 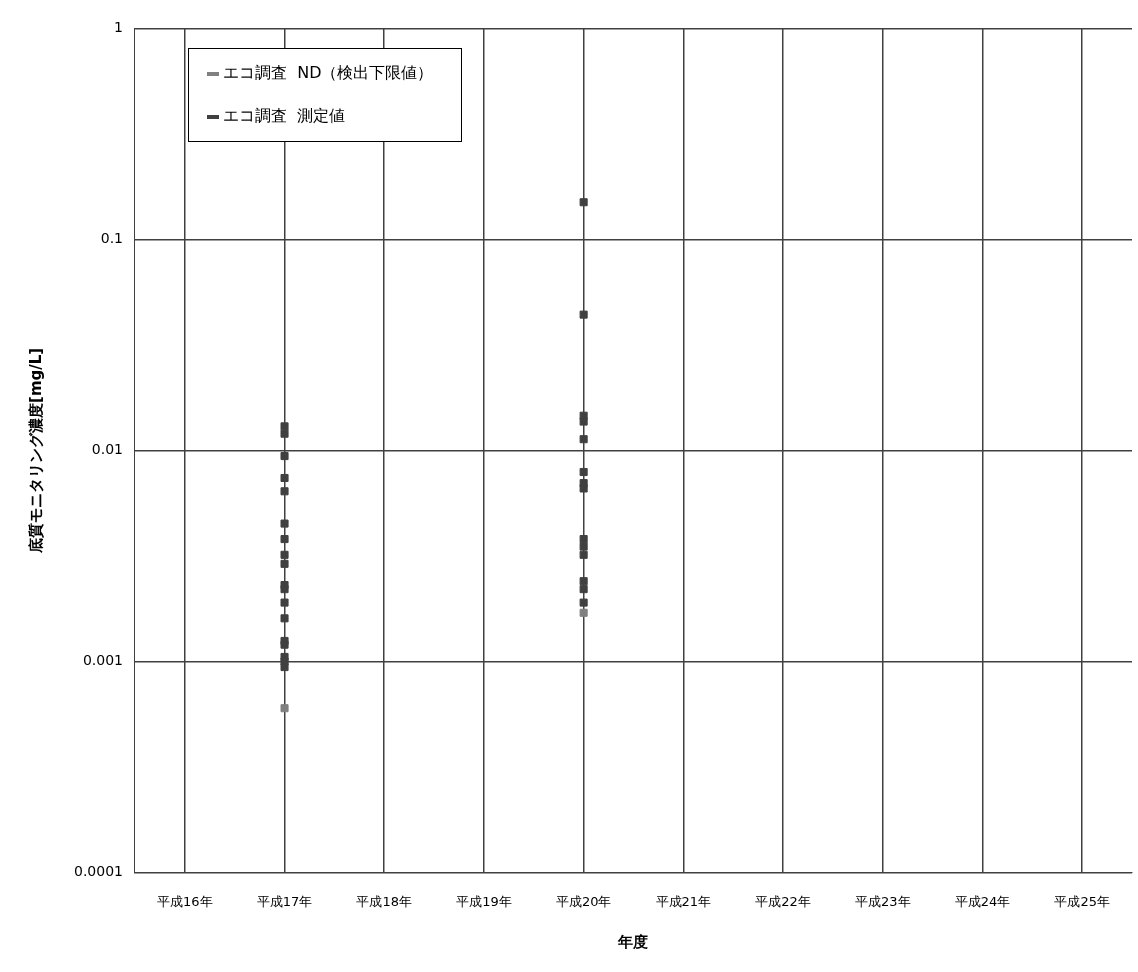 I want to click on y-tick-label: 1, so click(x=118, y=27).